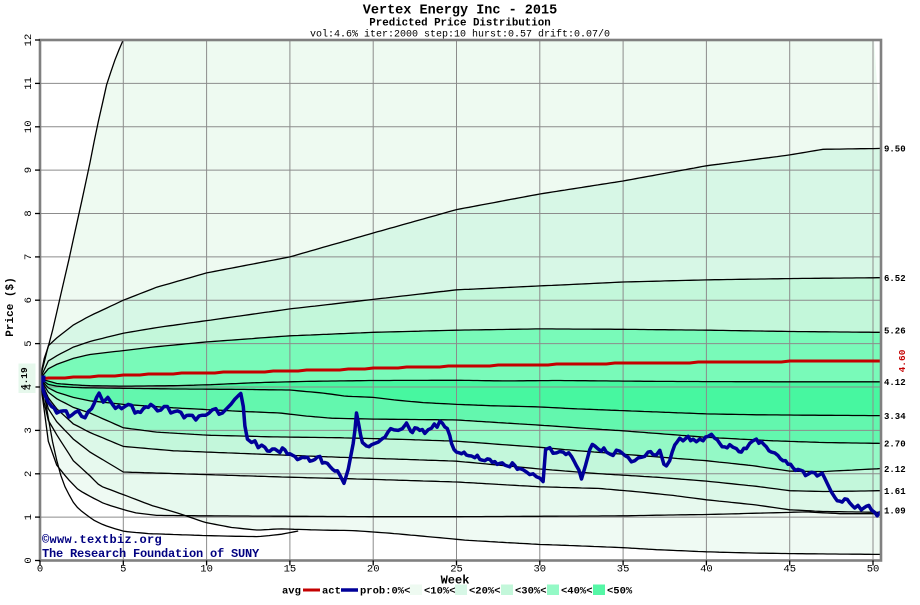  Describe the element at coordinates (29, 40) in the screenshot. I see `svg-text: 12` at that location.